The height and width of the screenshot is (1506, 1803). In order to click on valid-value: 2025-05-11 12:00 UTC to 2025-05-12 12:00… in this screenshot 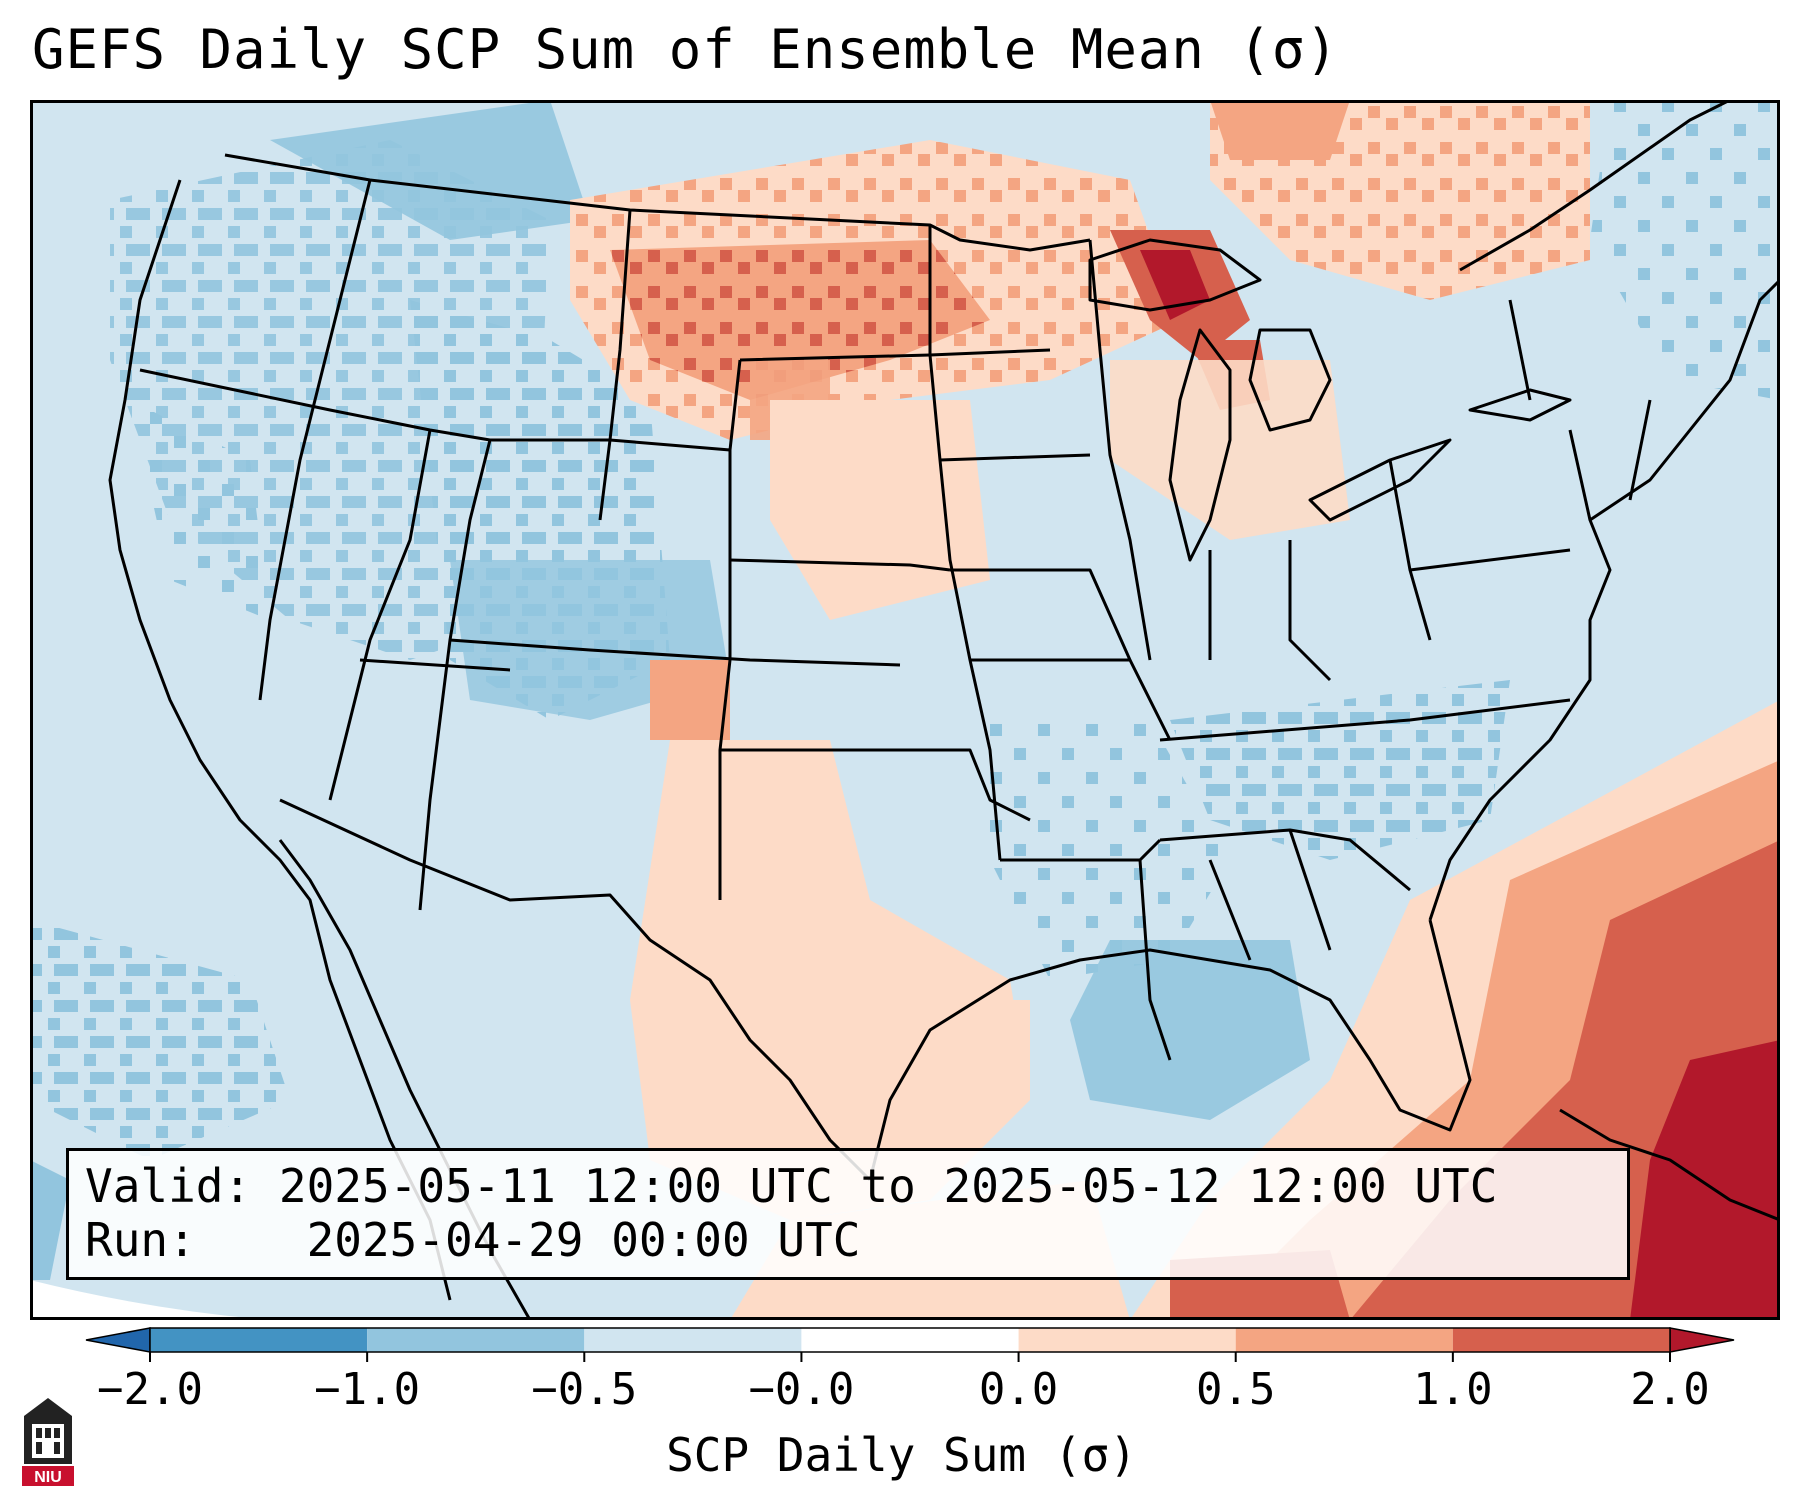, I will do `click(888, 1186)`.